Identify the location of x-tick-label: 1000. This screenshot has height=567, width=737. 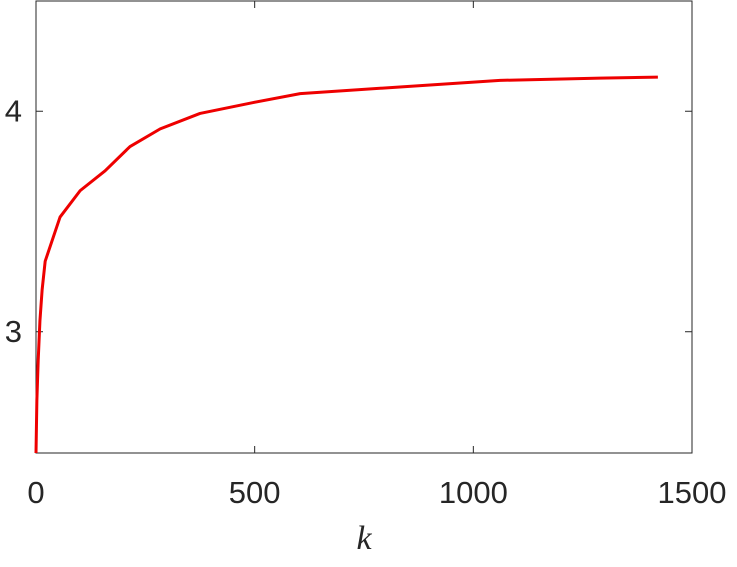
(473, 492).